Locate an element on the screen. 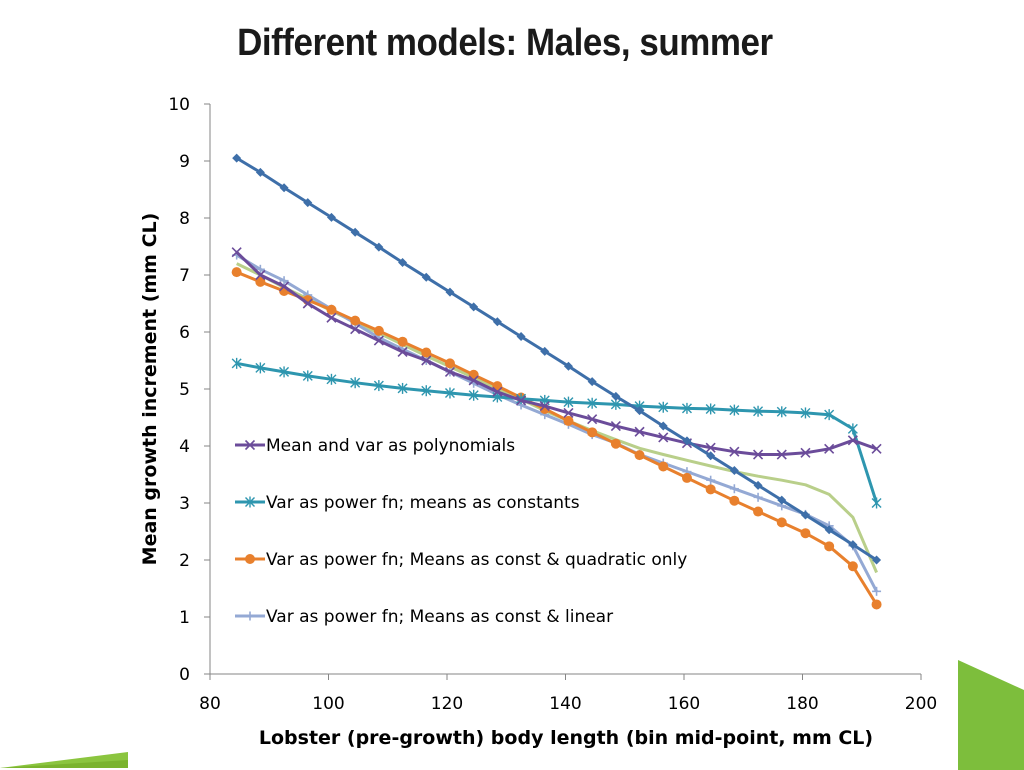 The image size is (1024, 770). x-tick-label: 160 is located at coordinates (684, 704).